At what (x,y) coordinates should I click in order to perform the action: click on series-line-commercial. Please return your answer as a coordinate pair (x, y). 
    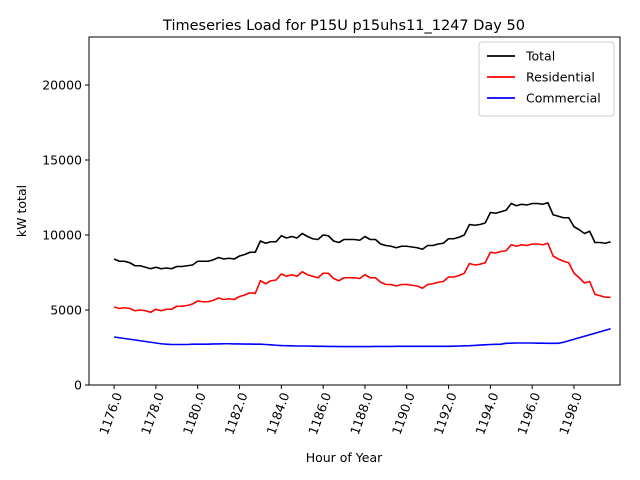
    Looking at the image, I should click on (362, 337).